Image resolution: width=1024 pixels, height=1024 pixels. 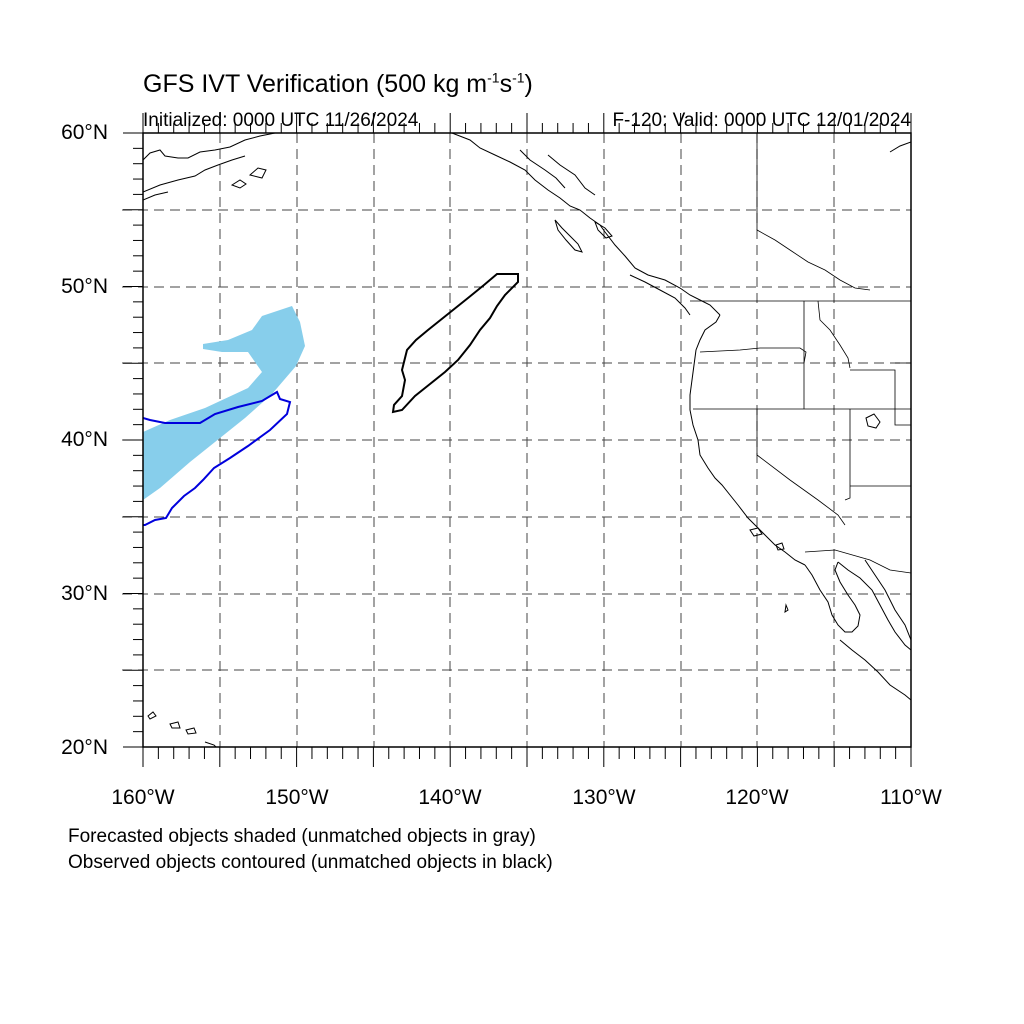 What do you see at coordinates (297, 797) in the screenshot?
I see `lon-label-150w: 150°W` at bounding box center [297, 797].